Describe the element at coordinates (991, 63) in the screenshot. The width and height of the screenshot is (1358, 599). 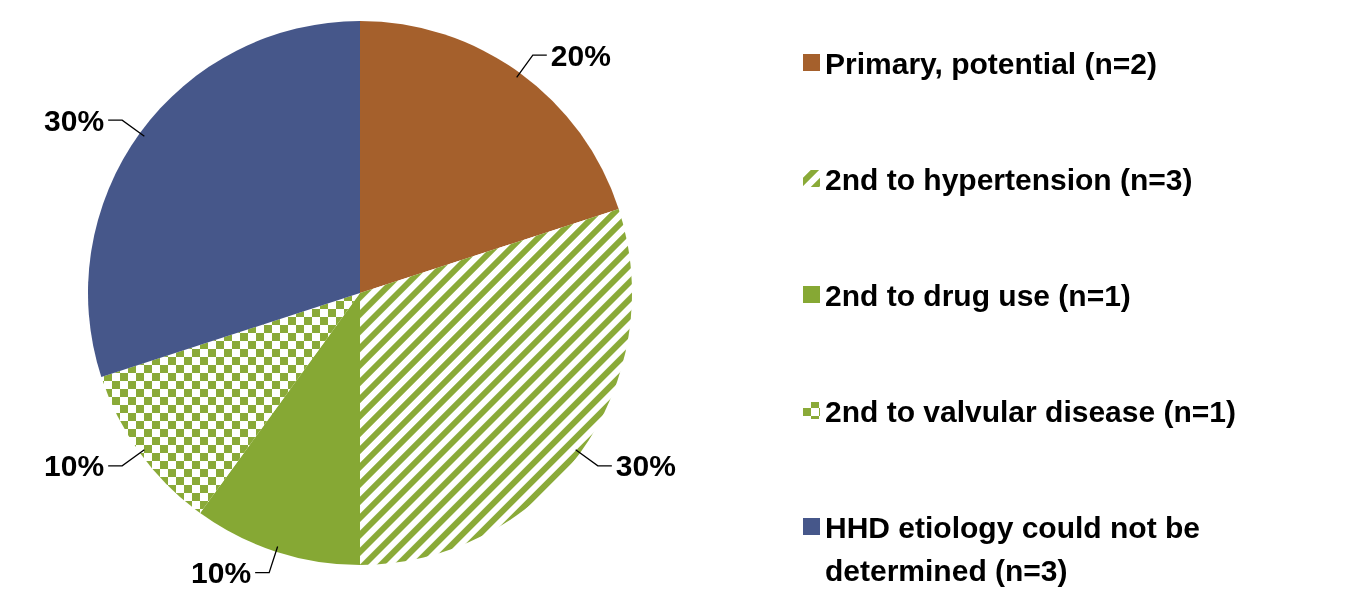
I see `legend-label: Primary, potential (n=2)` at that location.